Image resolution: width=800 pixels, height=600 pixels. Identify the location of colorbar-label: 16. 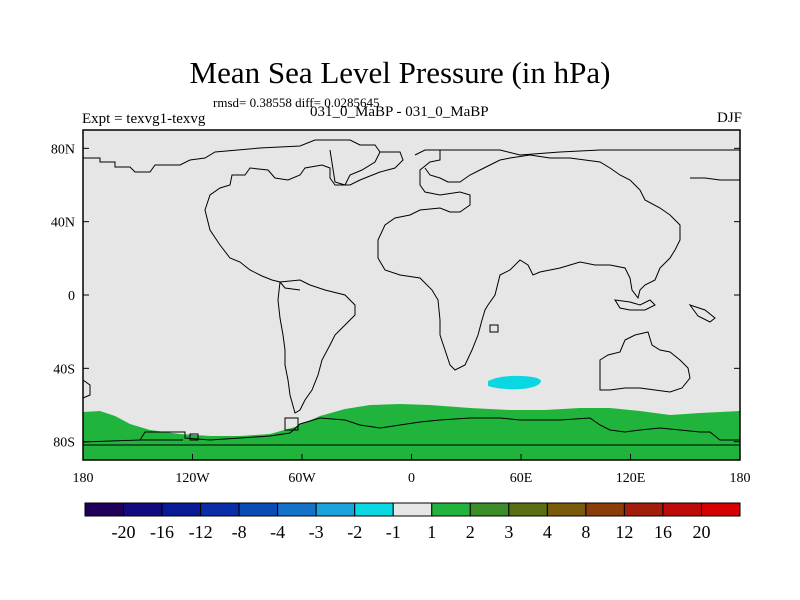
(663, 532).